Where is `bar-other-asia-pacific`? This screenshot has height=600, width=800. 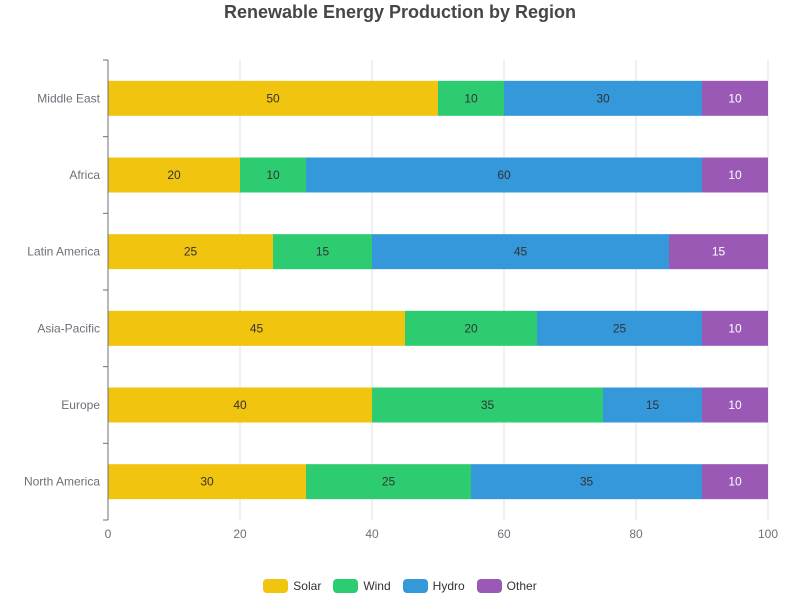
bar-other-asia-pacific is located at coordinates (735, 328).